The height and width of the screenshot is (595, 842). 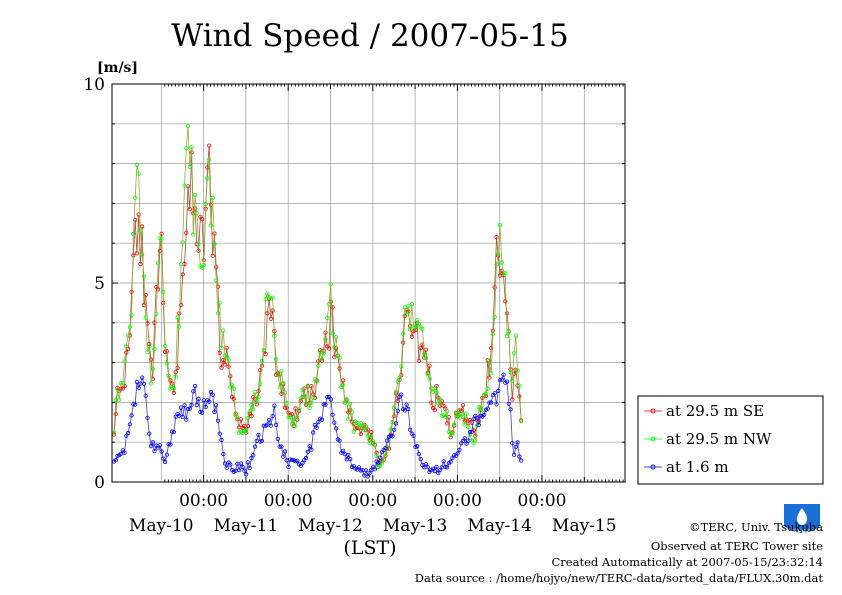 I want to click on logo-text: TERC, so click(x=802, y=532).